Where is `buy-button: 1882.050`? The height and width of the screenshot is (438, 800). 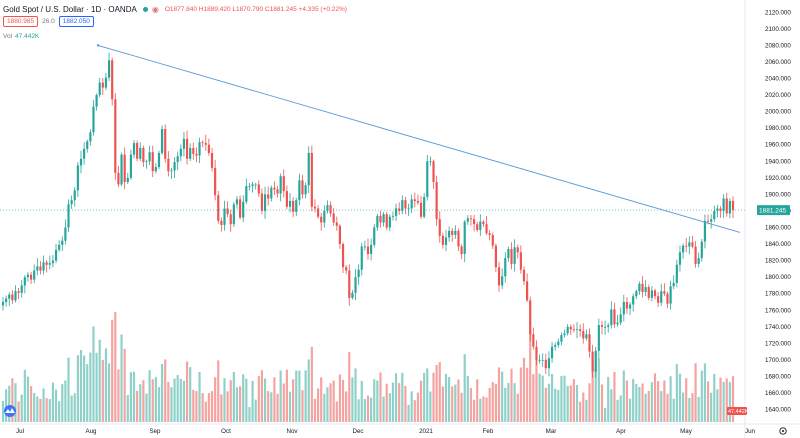
buy-button: 1882.050 is located at coordinates (76, 21).